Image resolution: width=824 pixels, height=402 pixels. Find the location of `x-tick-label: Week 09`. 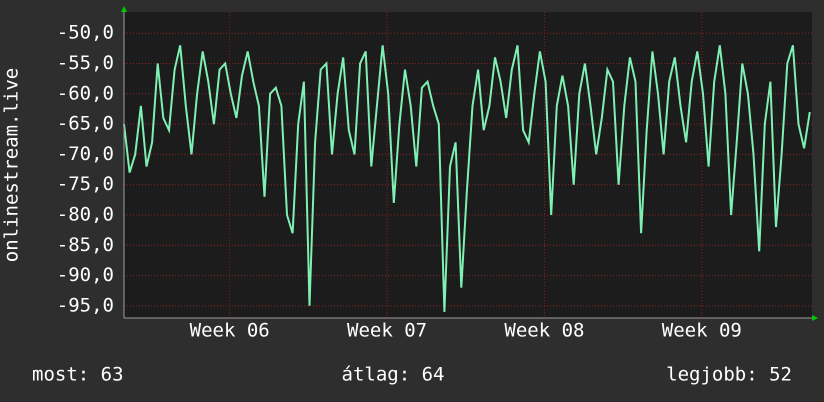

x-tick-label: Week 09 is located at coordinates (702, 331).